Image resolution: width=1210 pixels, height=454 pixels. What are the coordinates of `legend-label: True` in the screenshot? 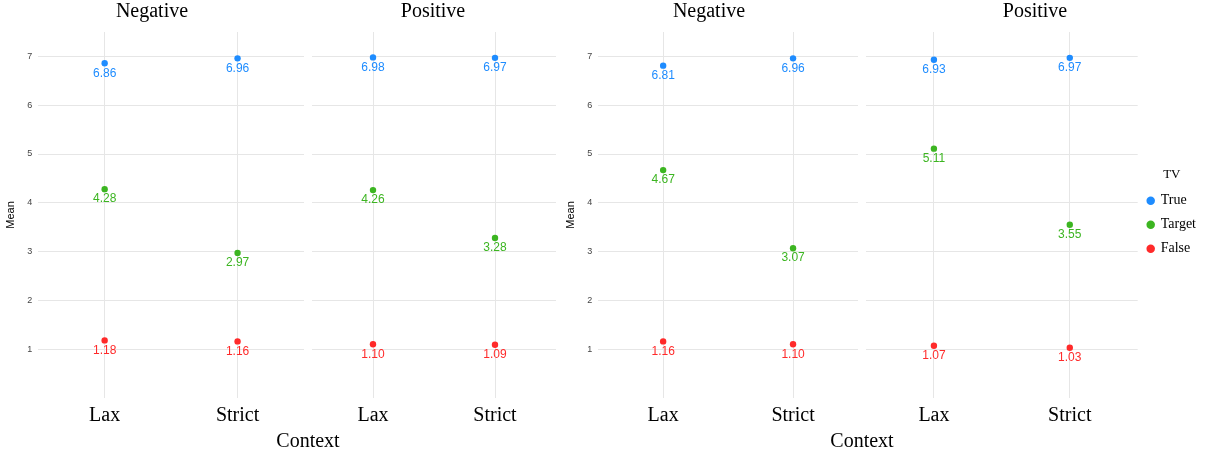 It's located at (1173, 200).